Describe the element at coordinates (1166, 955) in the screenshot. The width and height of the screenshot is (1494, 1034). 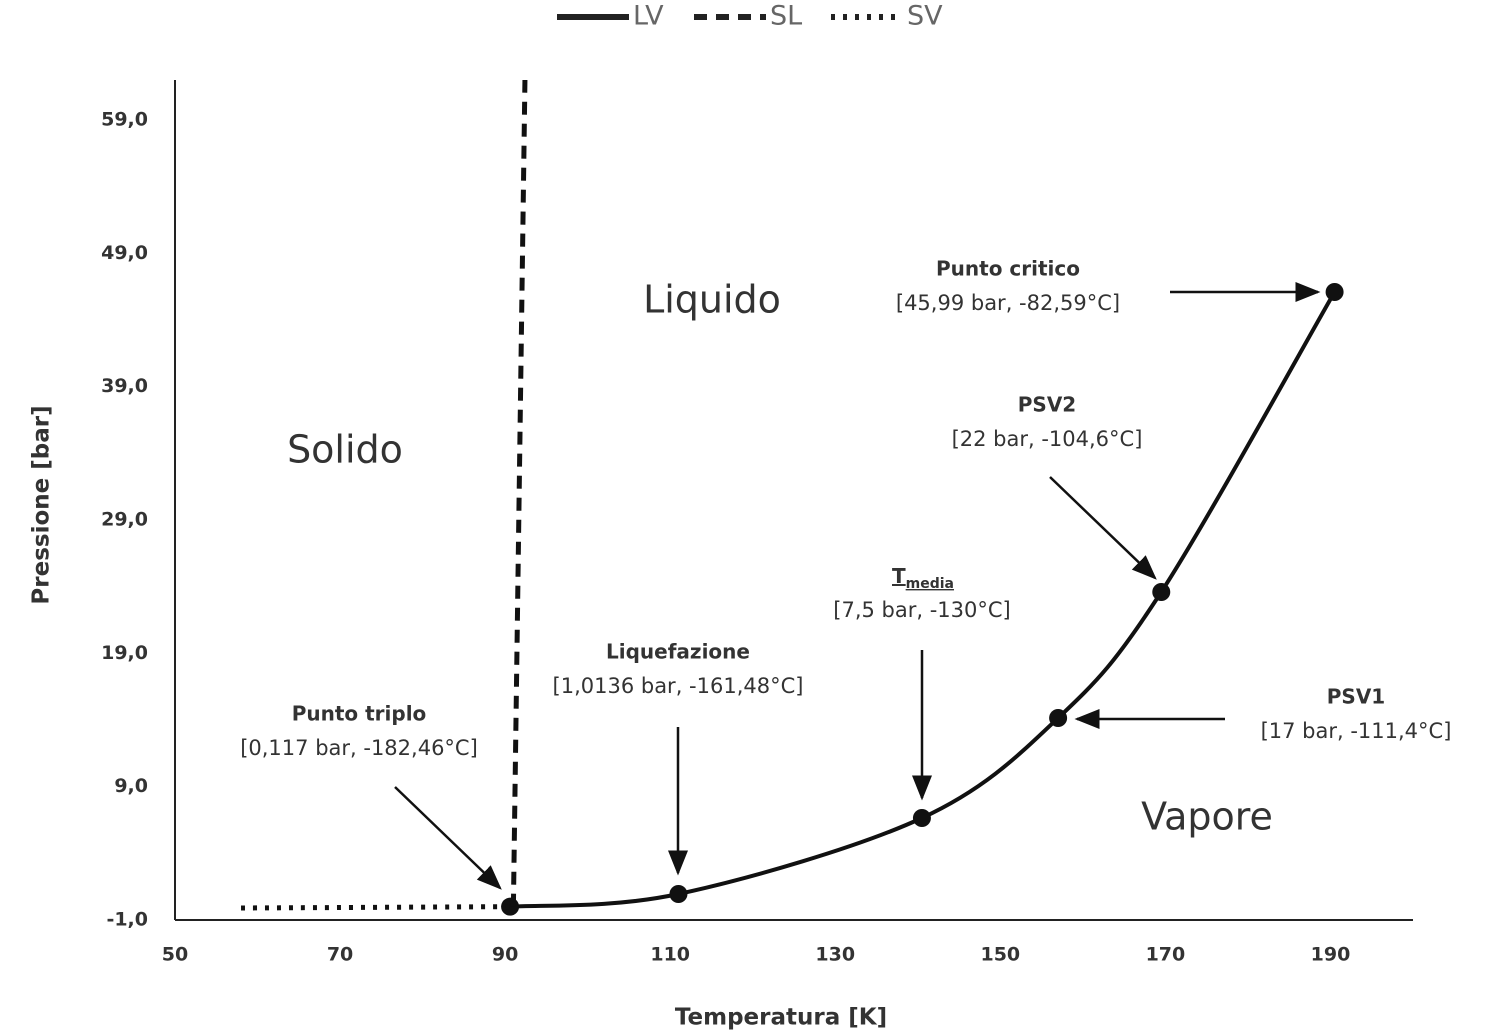
I see `x-tick-label: 170` at that location.